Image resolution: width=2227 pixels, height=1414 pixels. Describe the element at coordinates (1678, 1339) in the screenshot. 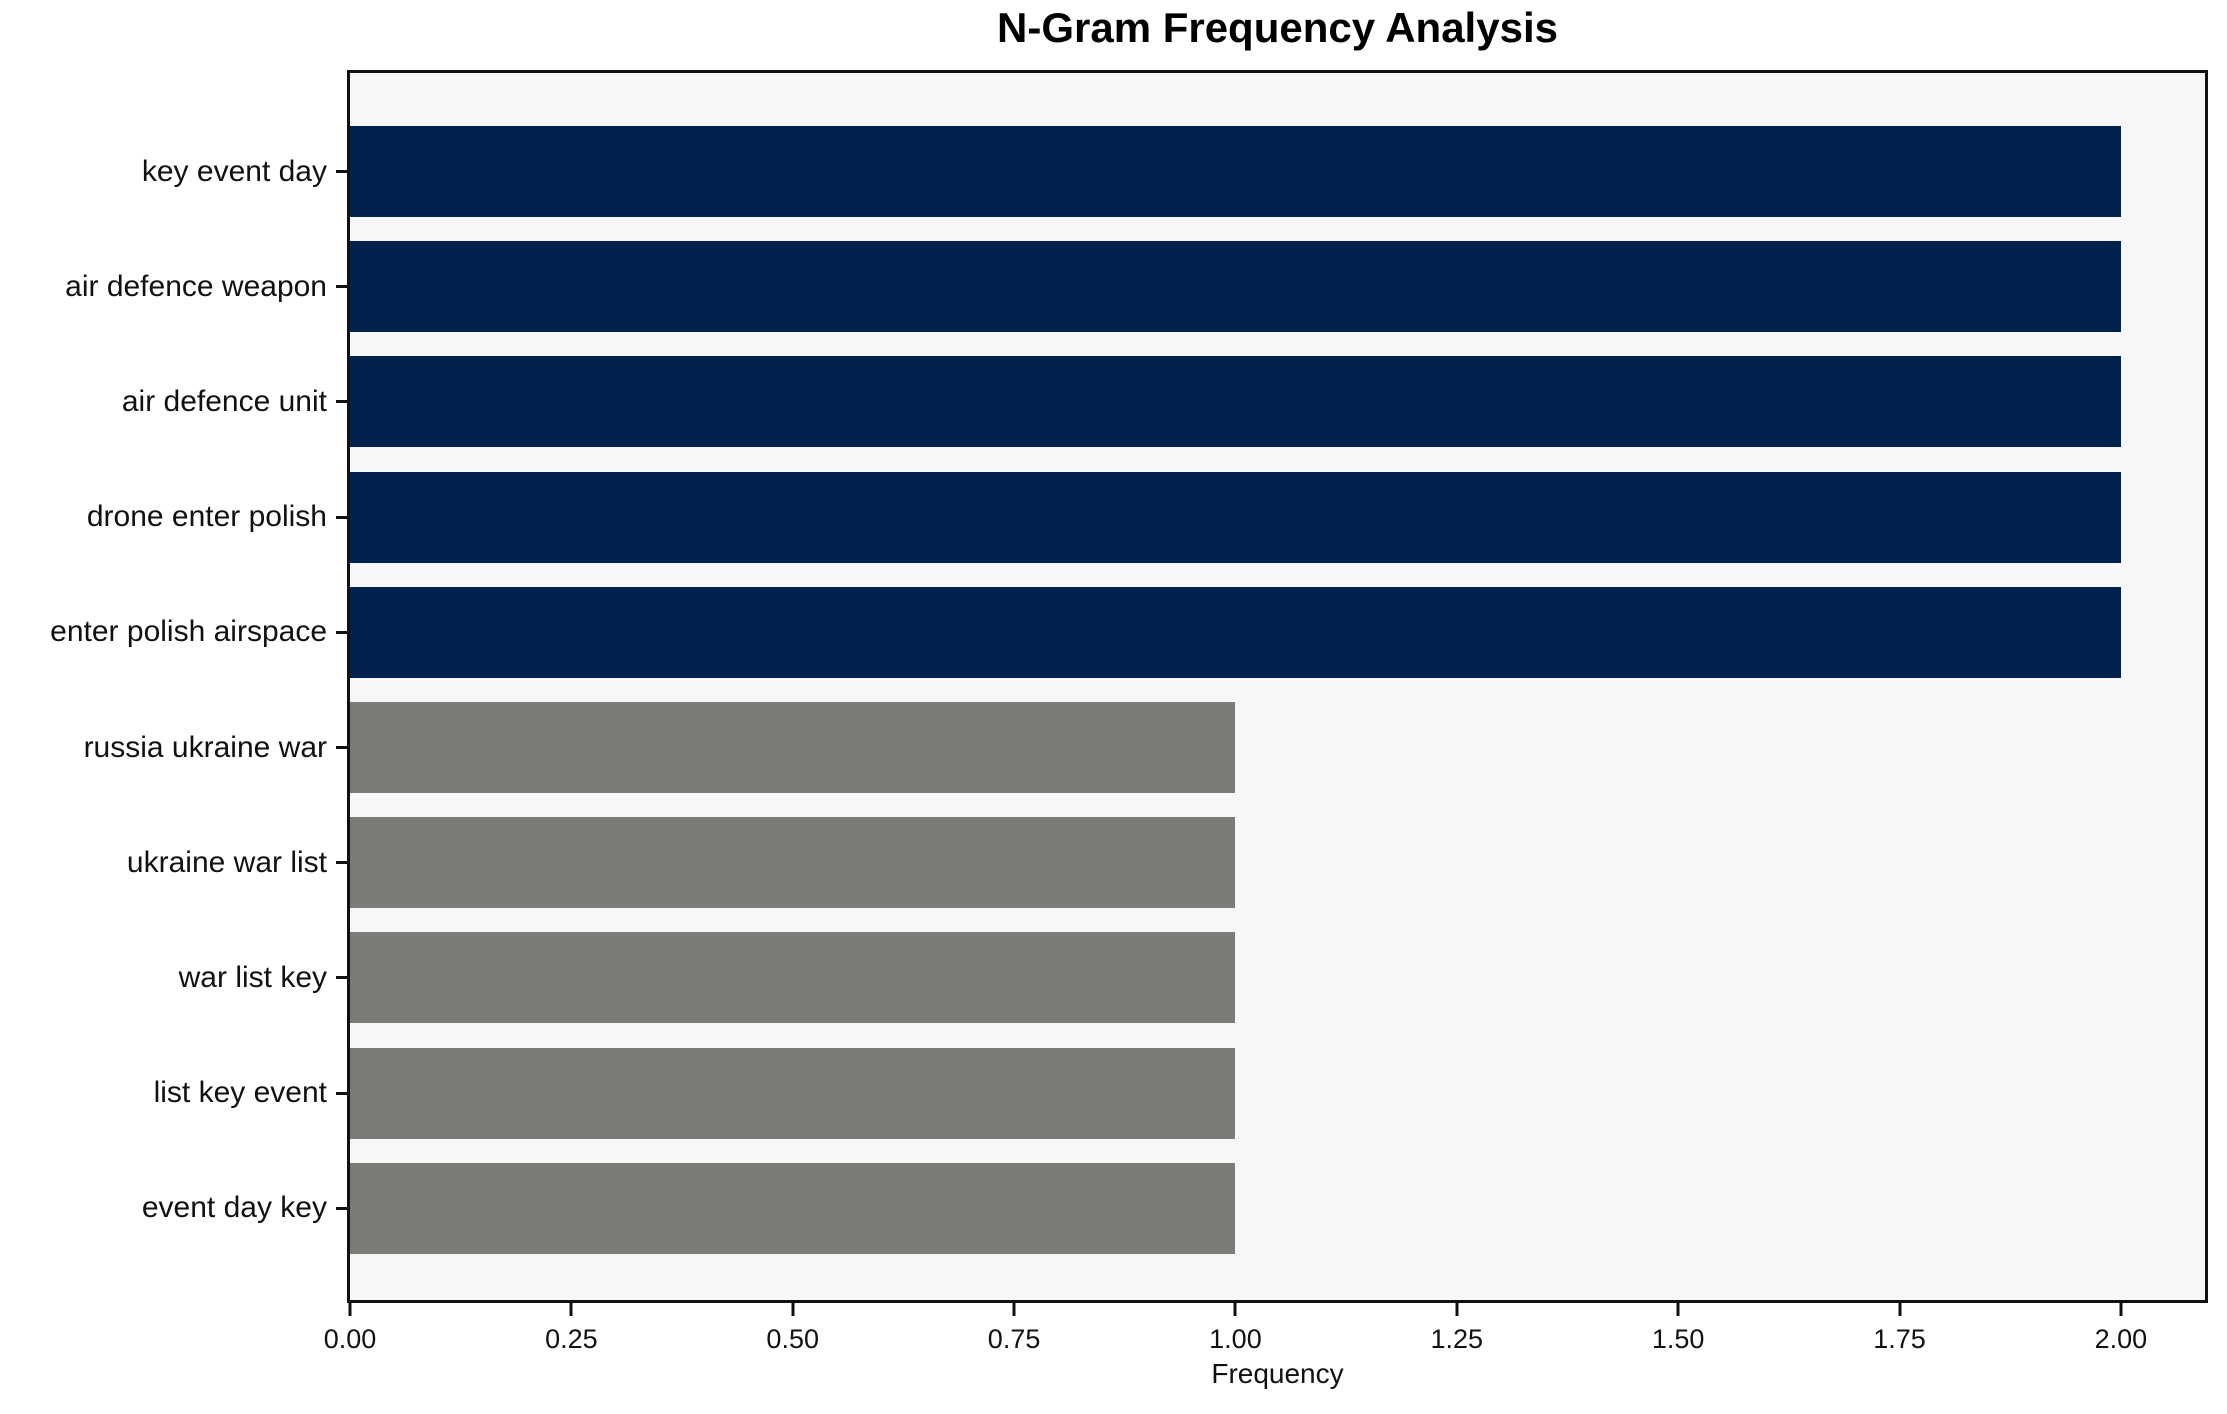

I see `x-tick-label-1.50: 1.50` at that location.